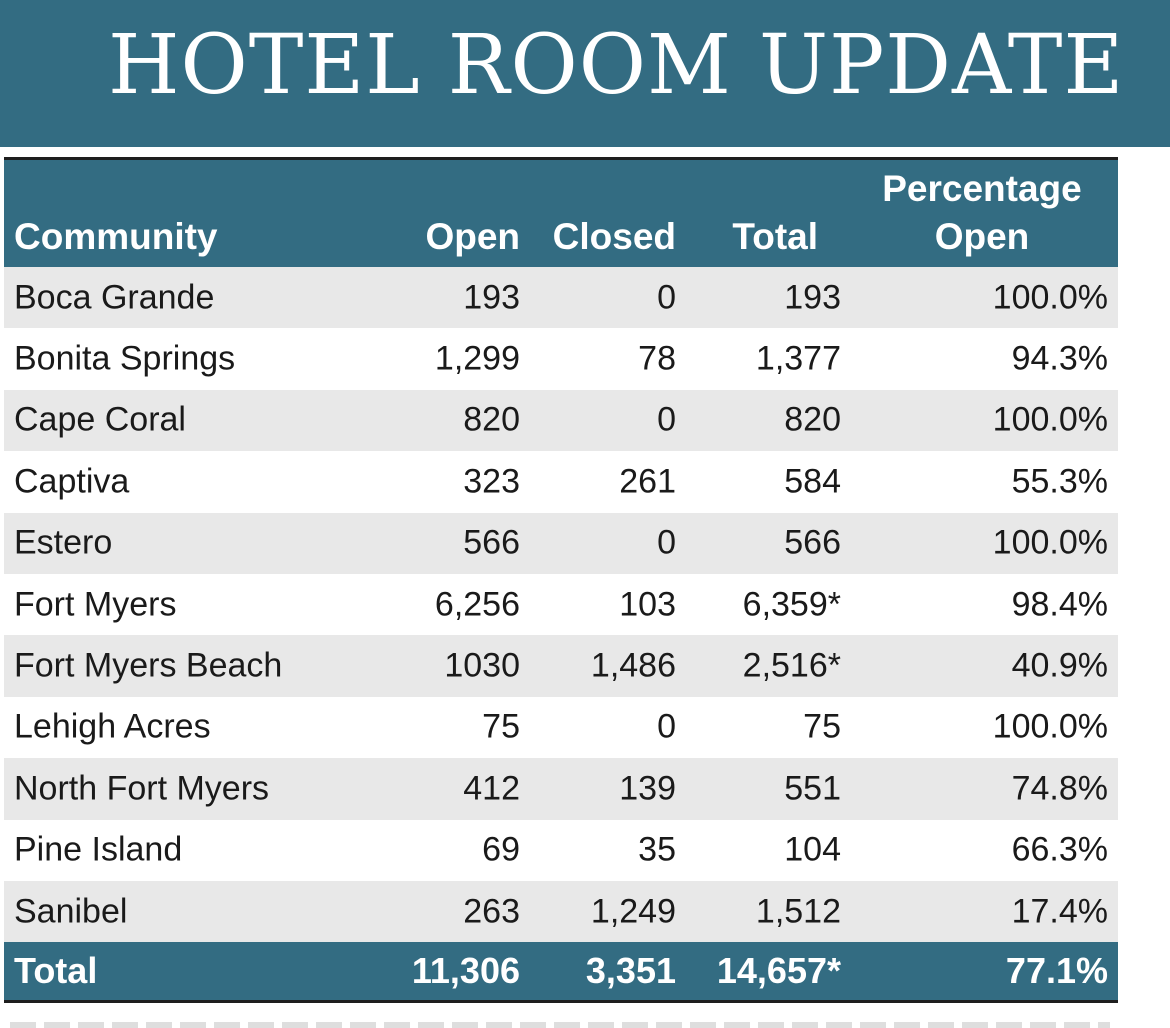  Describe the element at coordinates (98, 849) in the screenshot. I see `cell-community: Pine Island` at that location.